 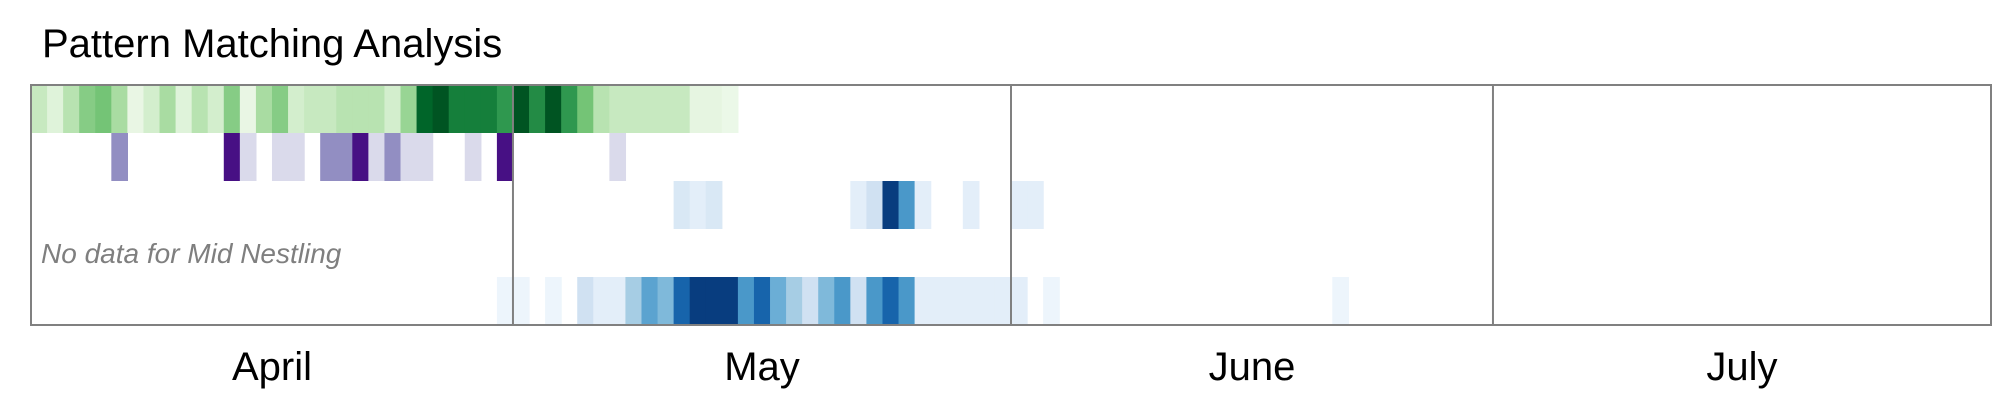 I want to click on month-label: April, so click(x=272, y=367).